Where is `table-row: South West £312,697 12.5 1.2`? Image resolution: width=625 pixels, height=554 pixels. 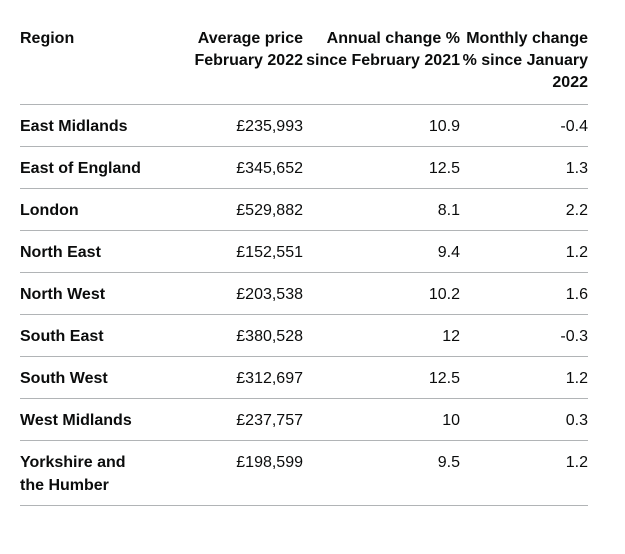
table-row: South West £312,697 12.5 1.2 is located at coordinates (304, 377).